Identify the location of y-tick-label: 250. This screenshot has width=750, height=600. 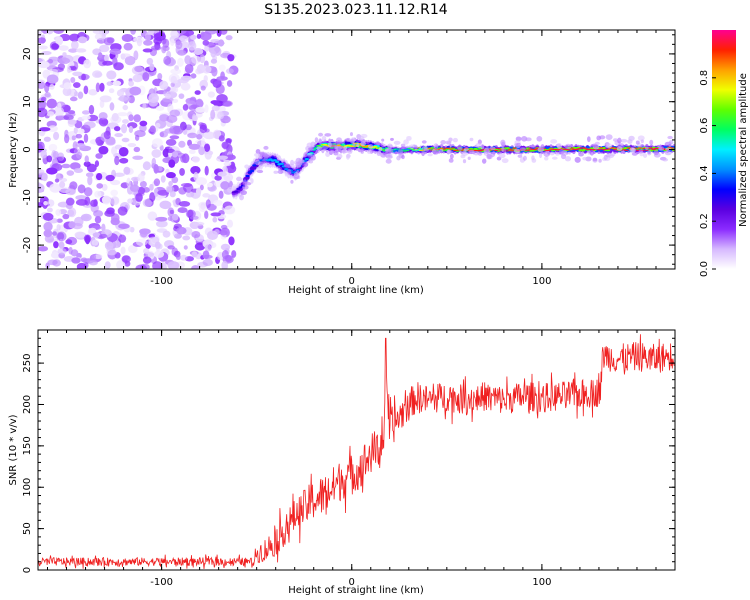
(27, 363).